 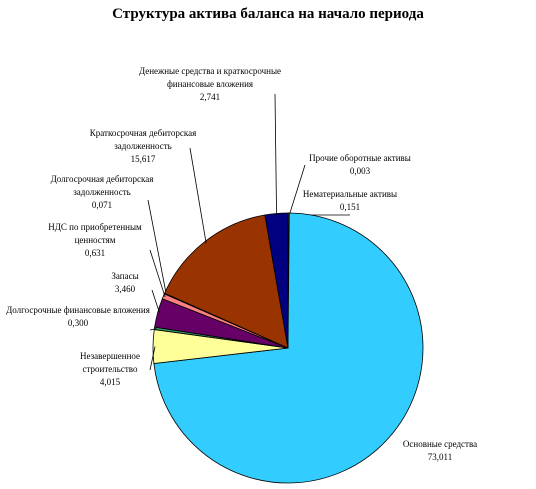 What do you see at coordinates (125, 276) in the screenshot?
I see `slice-label: Запасы` at bounding box center [125, 276].